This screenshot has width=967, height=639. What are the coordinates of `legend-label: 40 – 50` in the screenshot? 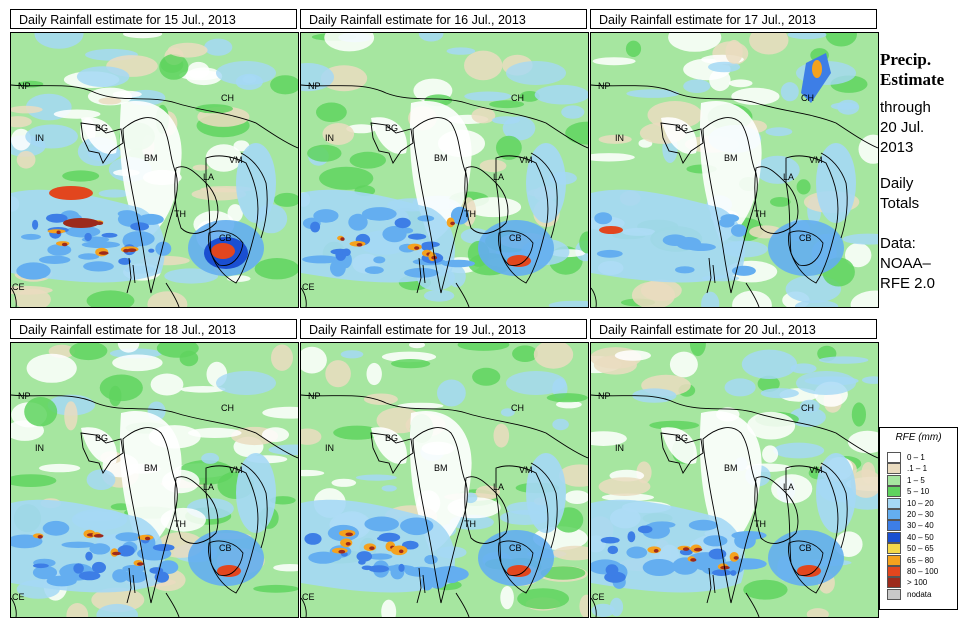 It's located at (920, 537).